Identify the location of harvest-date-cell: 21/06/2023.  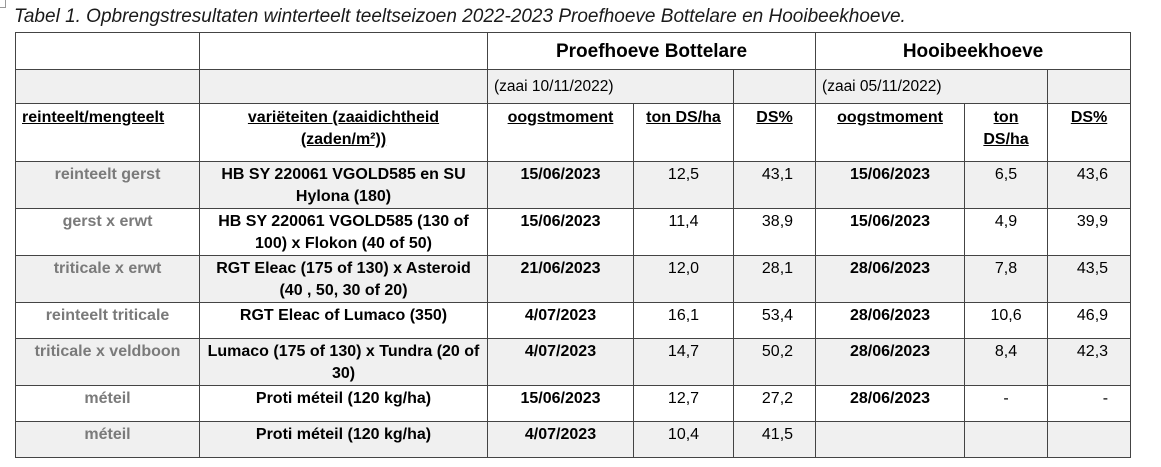
(560, 279).